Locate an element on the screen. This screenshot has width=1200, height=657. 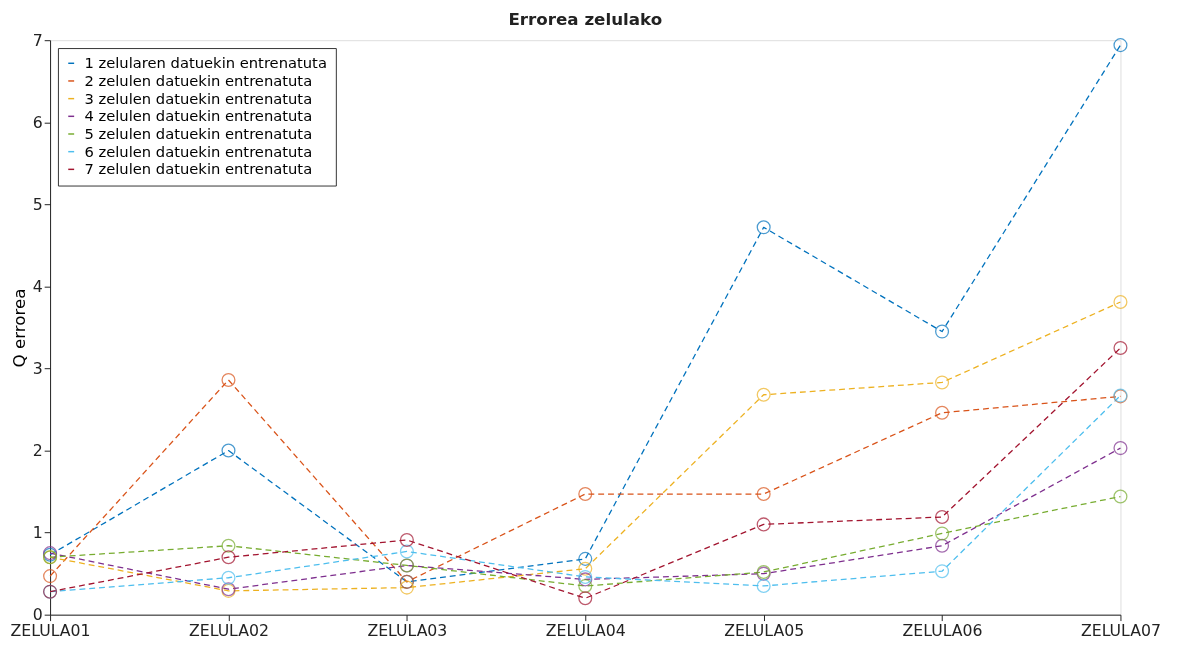
y-tick-label: 4 is located at coordinates (37, 286).